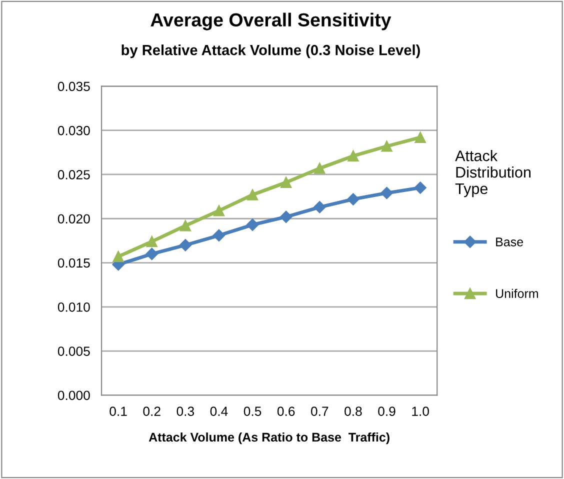 The height and width of the screenshot is (479, 564). I want to click on y-tick-label: 0.030, so click(74, 131).